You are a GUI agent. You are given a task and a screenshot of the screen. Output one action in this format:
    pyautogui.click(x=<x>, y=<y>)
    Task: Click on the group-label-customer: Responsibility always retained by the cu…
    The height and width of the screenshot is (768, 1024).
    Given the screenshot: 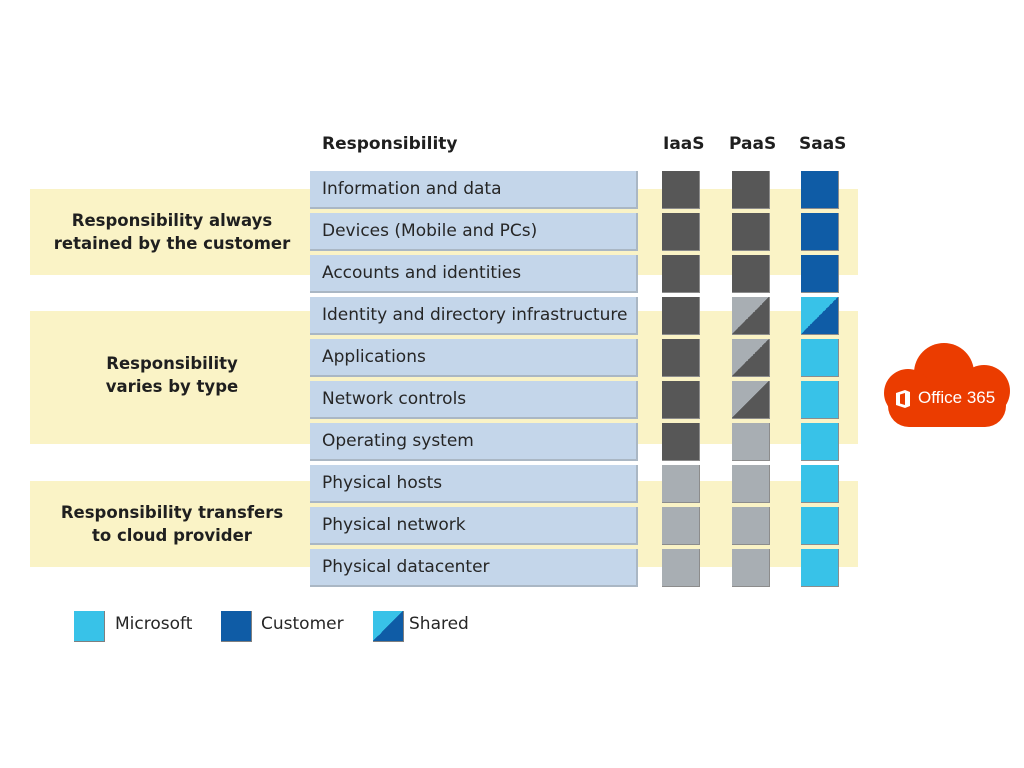 What is the action you would take?
    pyautogui.click(x=172, y=232)
    